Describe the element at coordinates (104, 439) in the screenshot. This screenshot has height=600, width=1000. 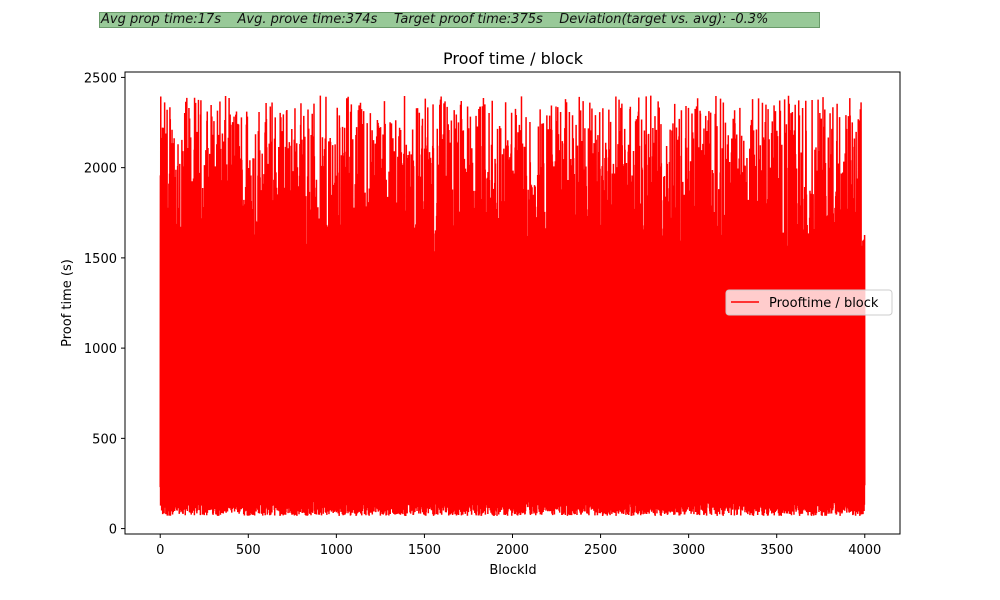
I see `y-tick-label: 500` at that location.